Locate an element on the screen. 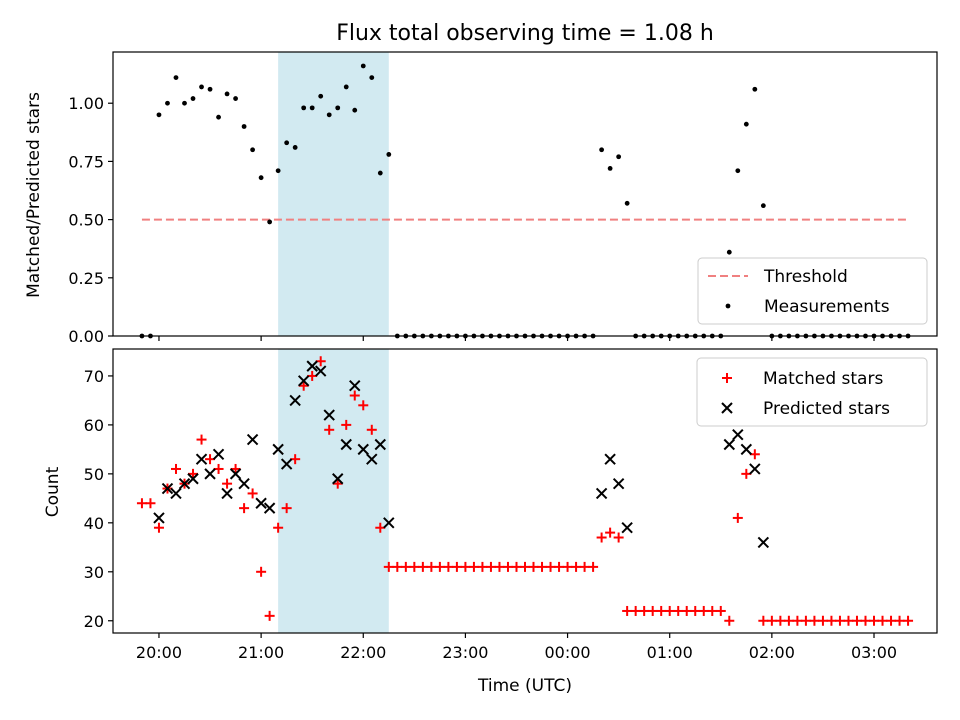  legend-predicted-label: Predicted stars is located at coordinates (826, 409).